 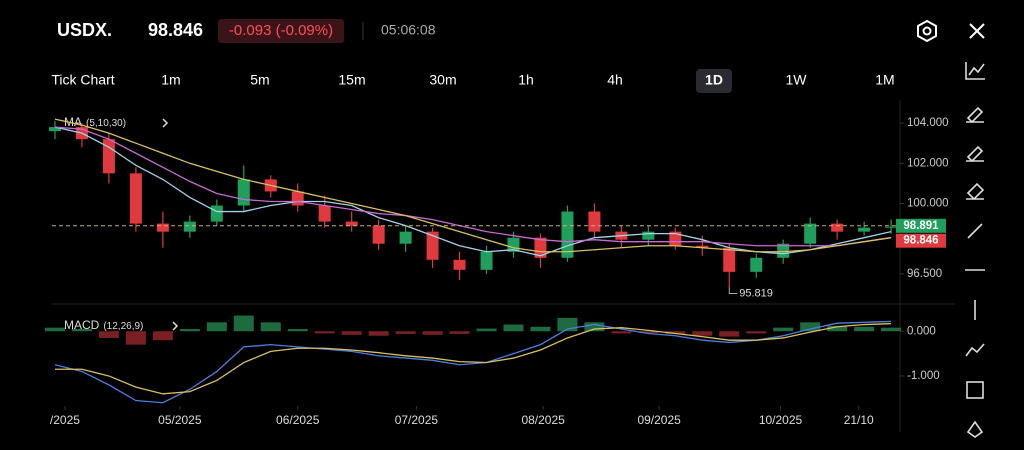 What do you see at coordinates (884, 80) in the screenshot?
I see `timeframe-tab: 1M` at bounding box center [884, 80].